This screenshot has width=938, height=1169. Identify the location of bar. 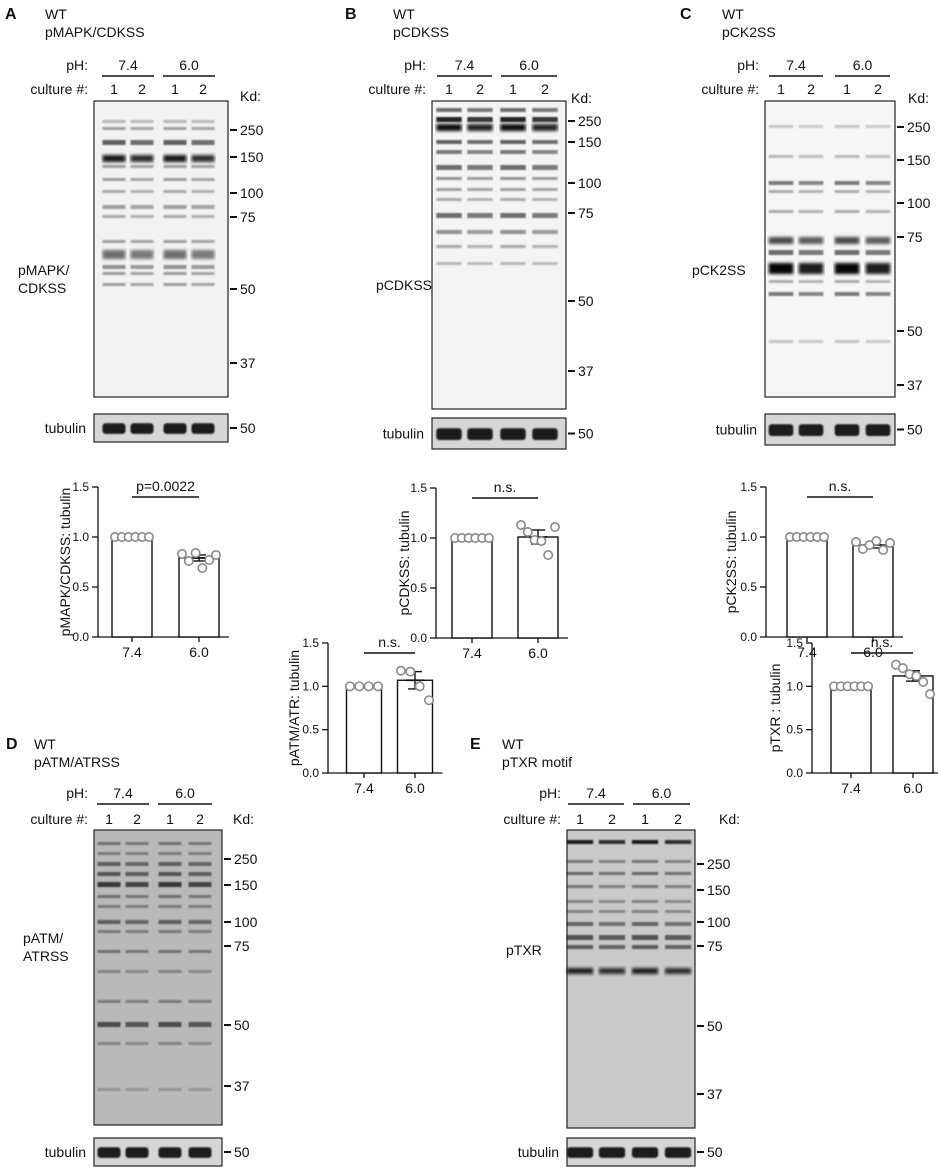
(472, 588).